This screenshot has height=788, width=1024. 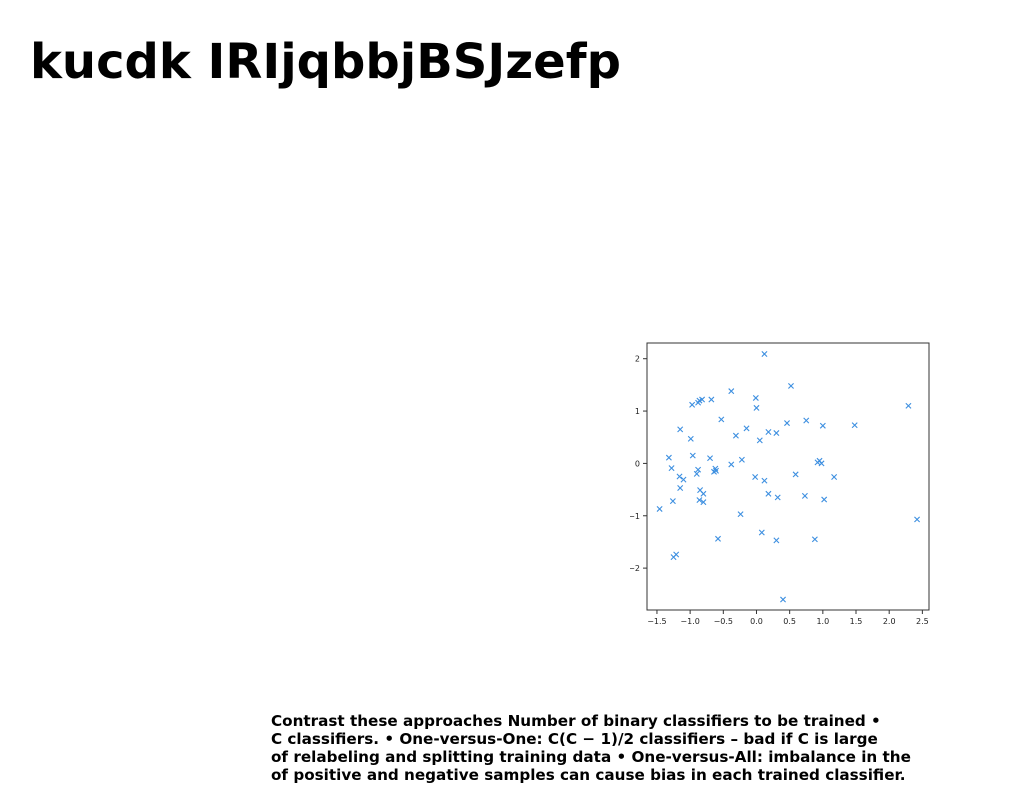 I want to click on x-axis-ticks: −1.5 −1.0 −0.5 0.0 0.5 1.0 1.5 2.0 2.5, so click(x=788, y=618).